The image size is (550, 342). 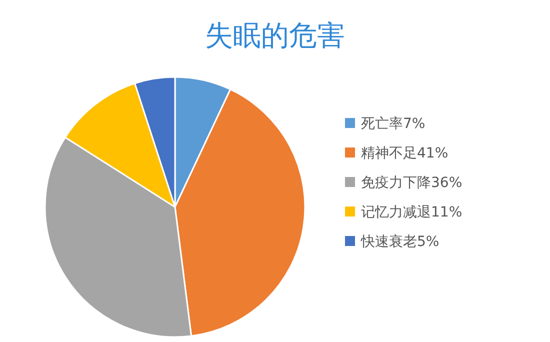 What do you see at coordinates (411, 183) in the screenshot?
I see `legend-label: 免疫力下降36%` at bounding box center [411, 183].